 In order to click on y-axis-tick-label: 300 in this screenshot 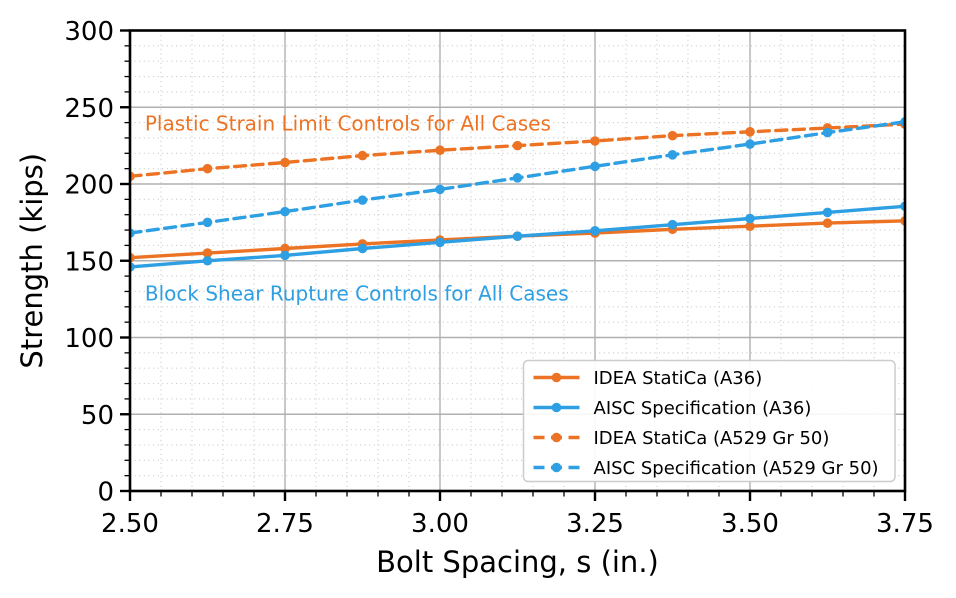, I will do `click(89, 32)`.